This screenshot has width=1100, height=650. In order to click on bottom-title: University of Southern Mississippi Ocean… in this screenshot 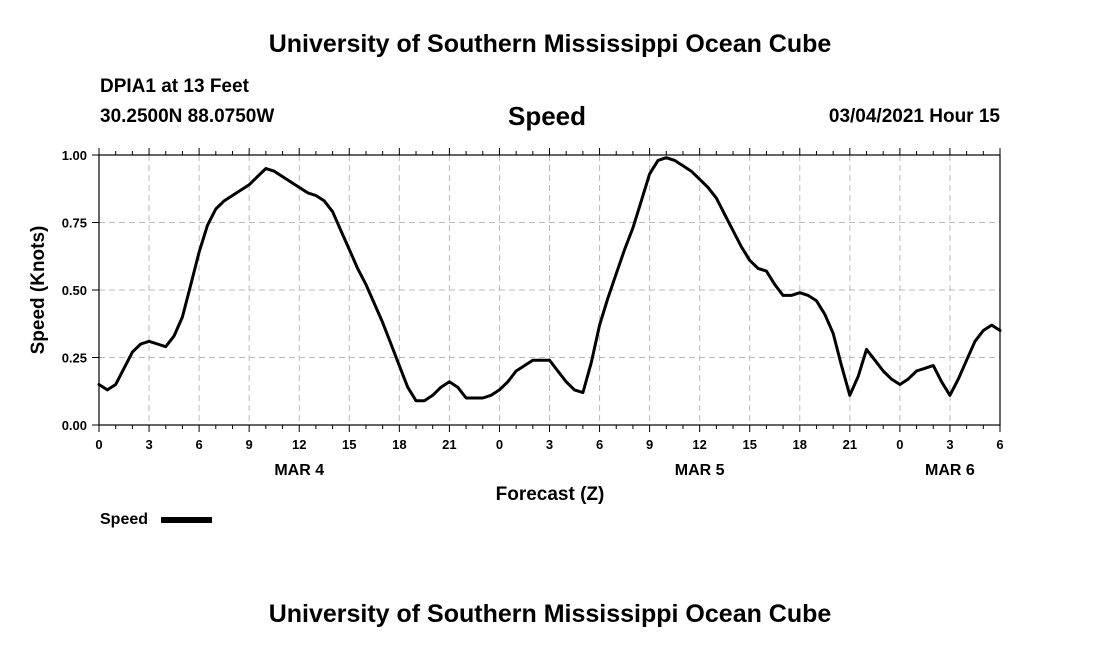, I will do `click(550, 614)`.